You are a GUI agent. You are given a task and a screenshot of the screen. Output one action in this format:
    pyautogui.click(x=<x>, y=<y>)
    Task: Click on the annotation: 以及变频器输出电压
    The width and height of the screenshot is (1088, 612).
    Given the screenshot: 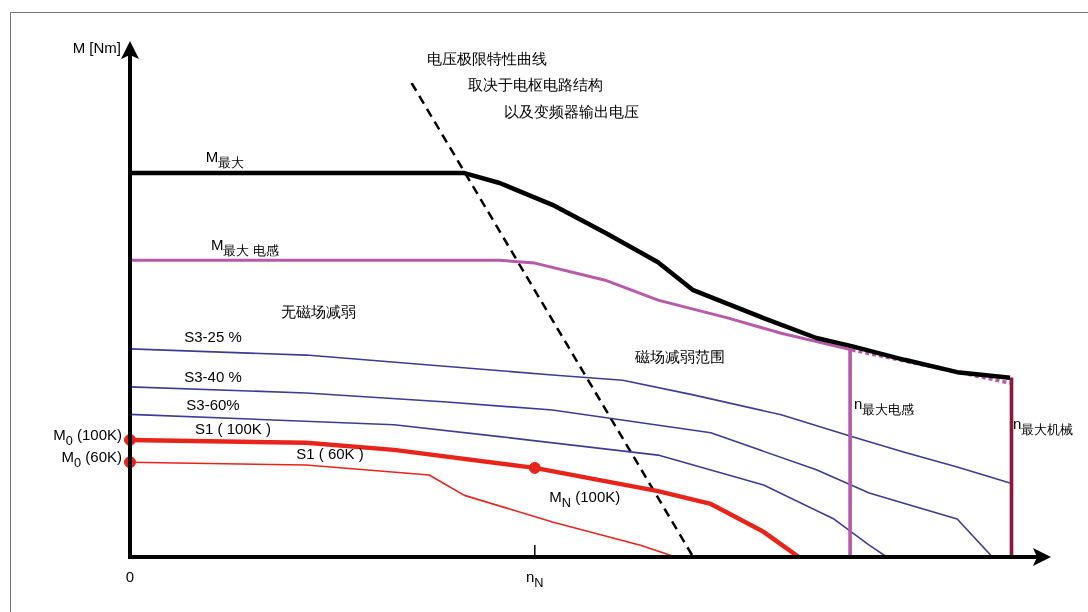 What is the action you would take?
    pyautogui.click(x=571, y=112)
    